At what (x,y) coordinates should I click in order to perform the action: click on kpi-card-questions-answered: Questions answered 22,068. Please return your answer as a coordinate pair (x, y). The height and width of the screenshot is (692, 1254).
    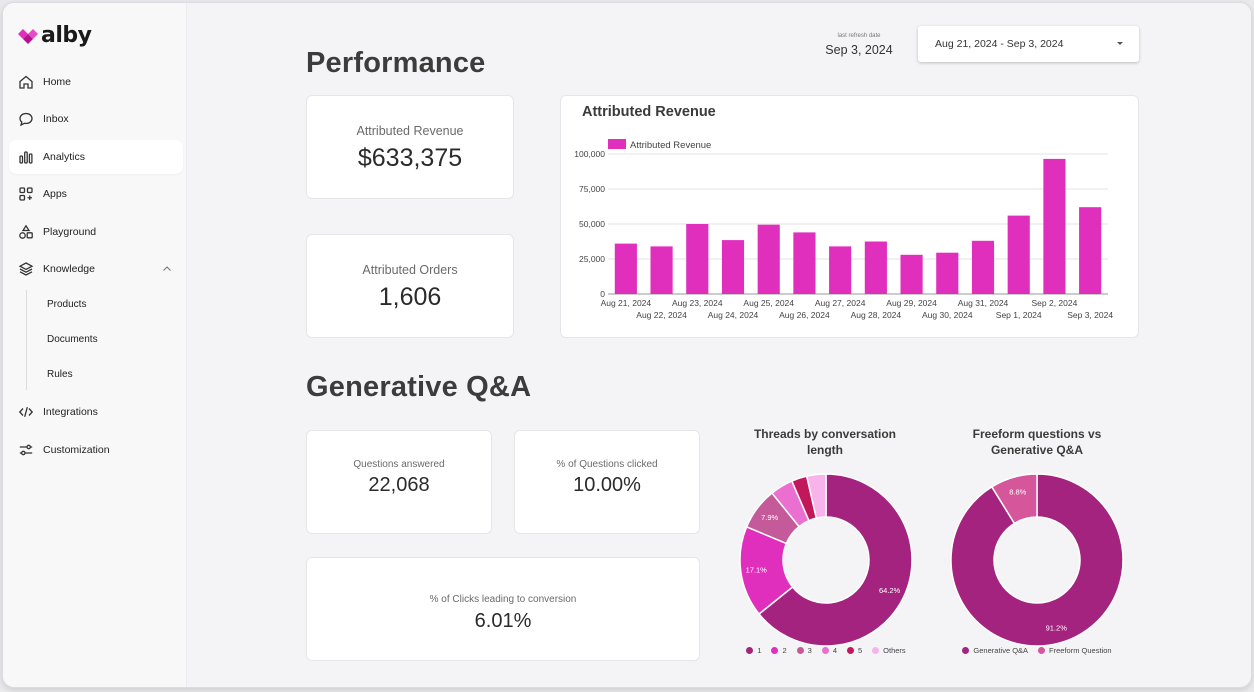
    Looking at the image, I should click on (399, 482).